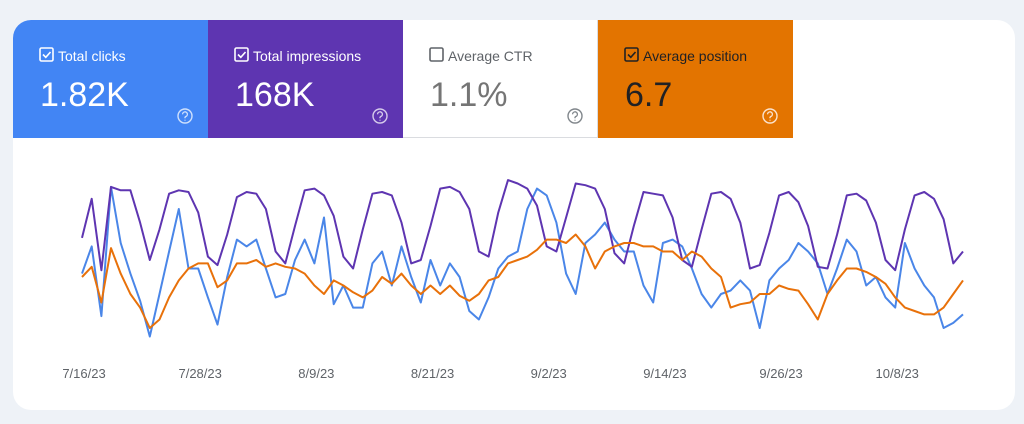  I want to click on x-tick-label: 8/21/23, so click(432, 373).